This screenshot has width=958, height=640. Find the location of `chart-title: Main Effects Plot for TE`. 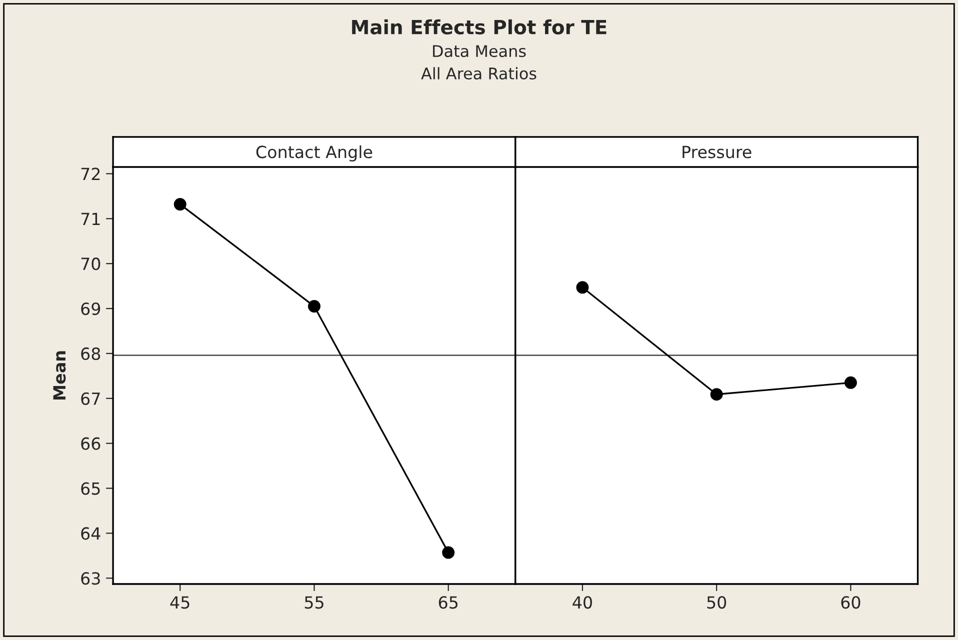

chart-title: Main Effects Plot for TE is located at coordinates (479, 26).